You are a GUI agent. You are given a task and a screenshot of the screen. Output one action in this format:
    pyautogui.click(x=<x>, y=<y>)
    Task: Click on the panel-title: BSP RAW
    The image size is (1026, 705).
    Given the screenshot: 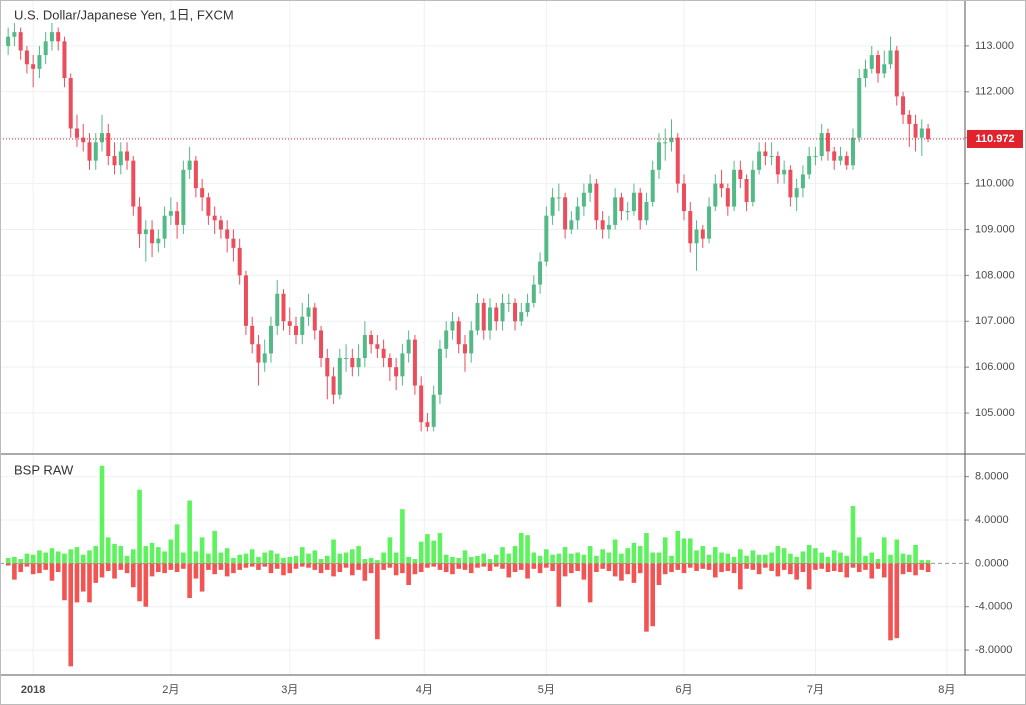 What is the action you would take?
    pyautogui.click(x=44, y=469)
    